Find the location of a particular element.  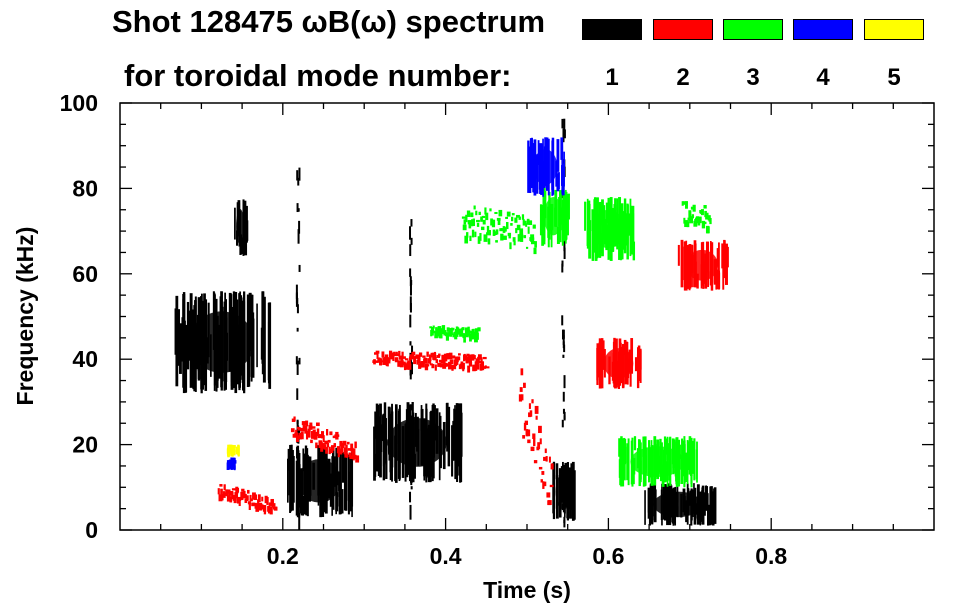

y-tick-label: 40 is located at coordinates (85, 359).